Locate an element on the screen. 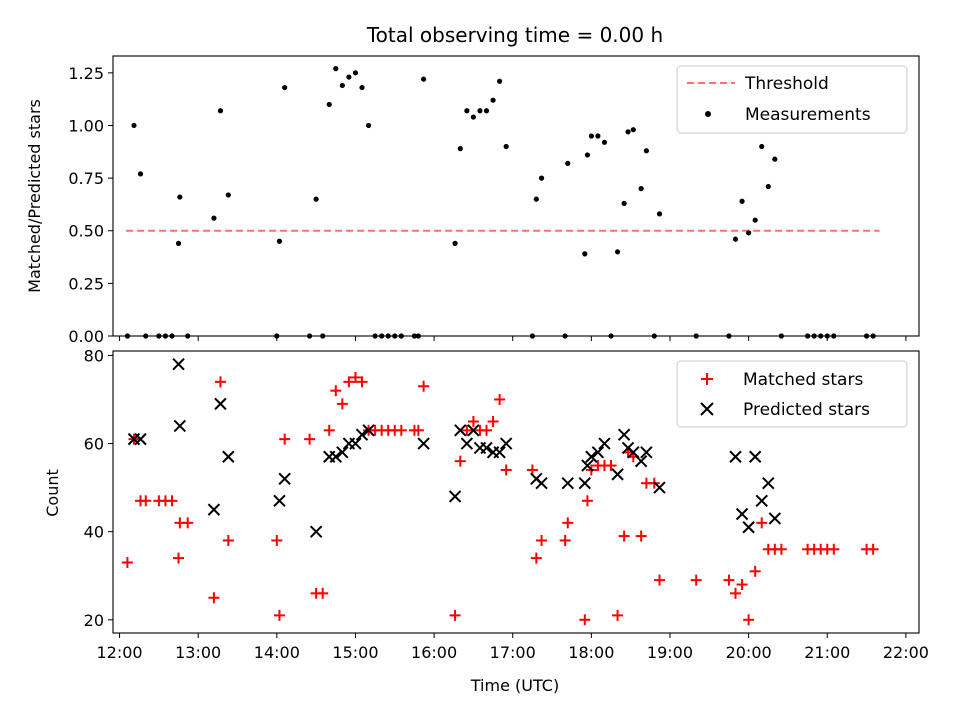  top-y-tick-label: 1.25 is located at coordinates (86, 73).